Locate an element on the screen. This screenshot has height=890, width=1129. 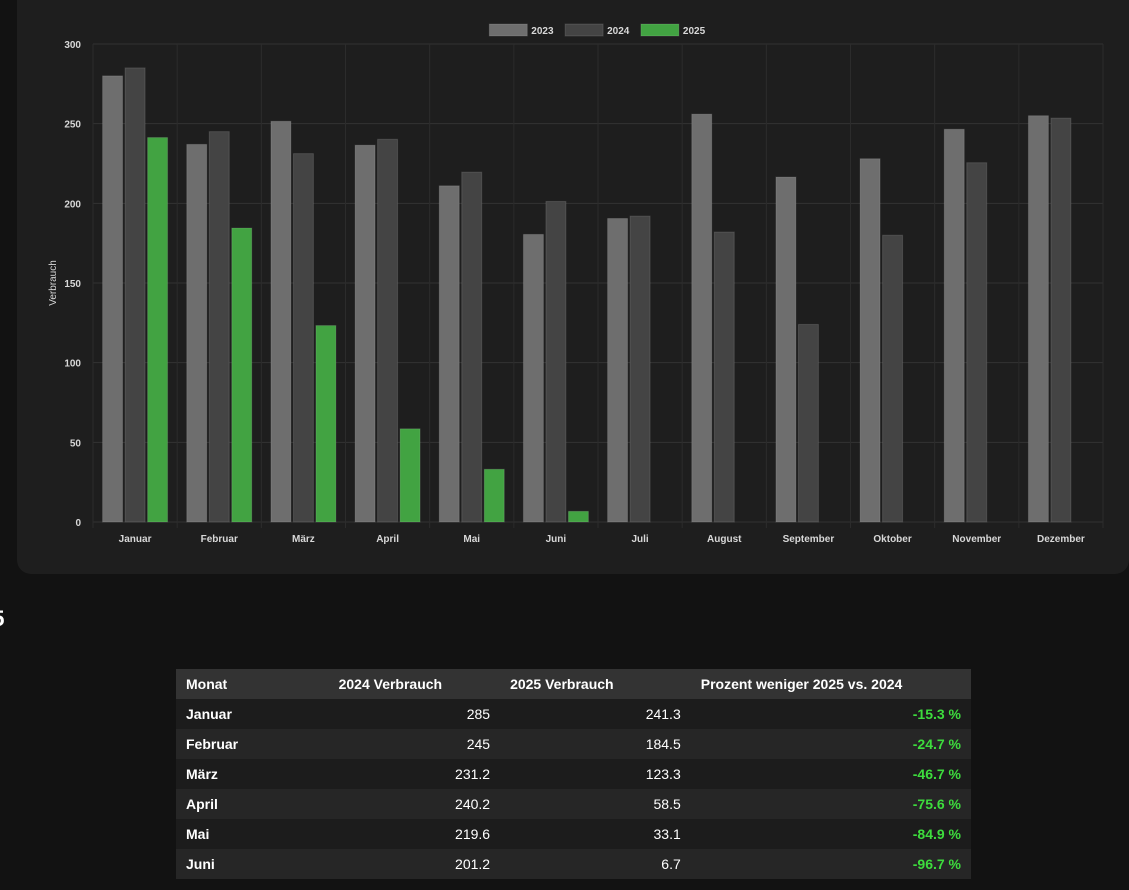
cell-2025: 33.1 is located at coordinates (595, 834).